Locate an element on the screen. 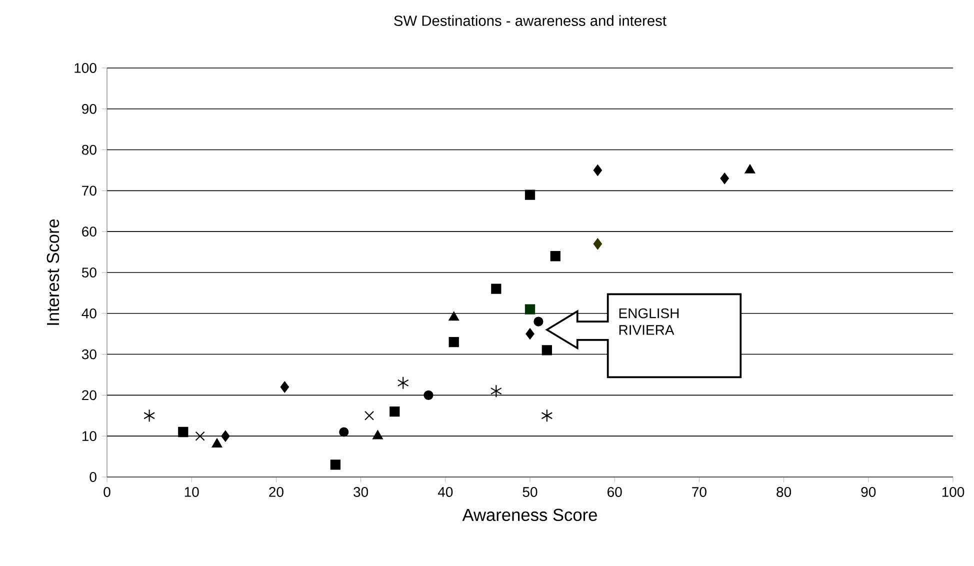  y-tick-label: 70 is located at coordinates (89, 191).